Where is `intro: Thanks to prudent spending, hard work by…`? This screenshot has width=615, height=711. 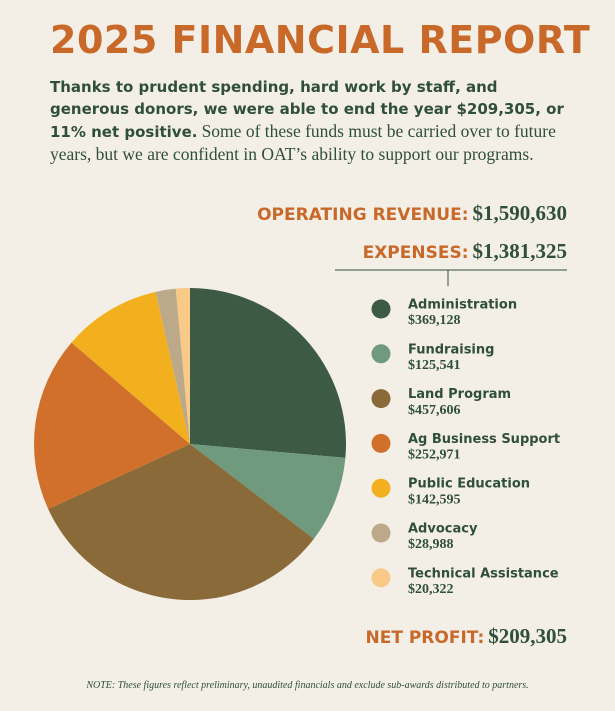 intro: Thanks to prudent spending, hard work by… is located at coordinates (315, 121).